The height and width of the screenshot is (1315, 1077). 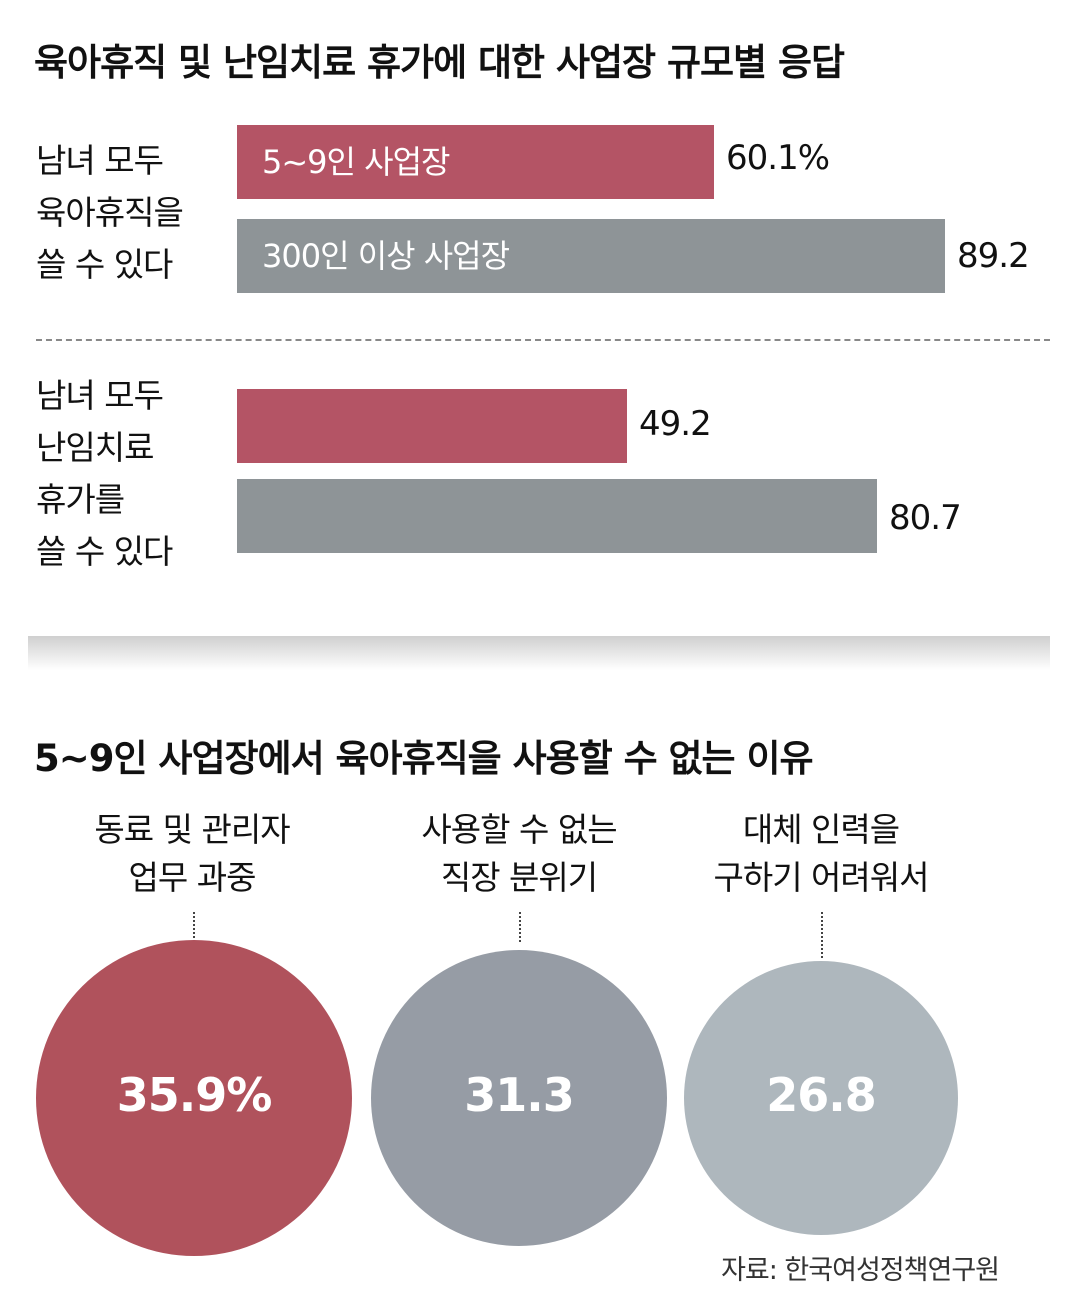 I want to click on group-label-line: 육아휴직을, so click(x=110, y=212).